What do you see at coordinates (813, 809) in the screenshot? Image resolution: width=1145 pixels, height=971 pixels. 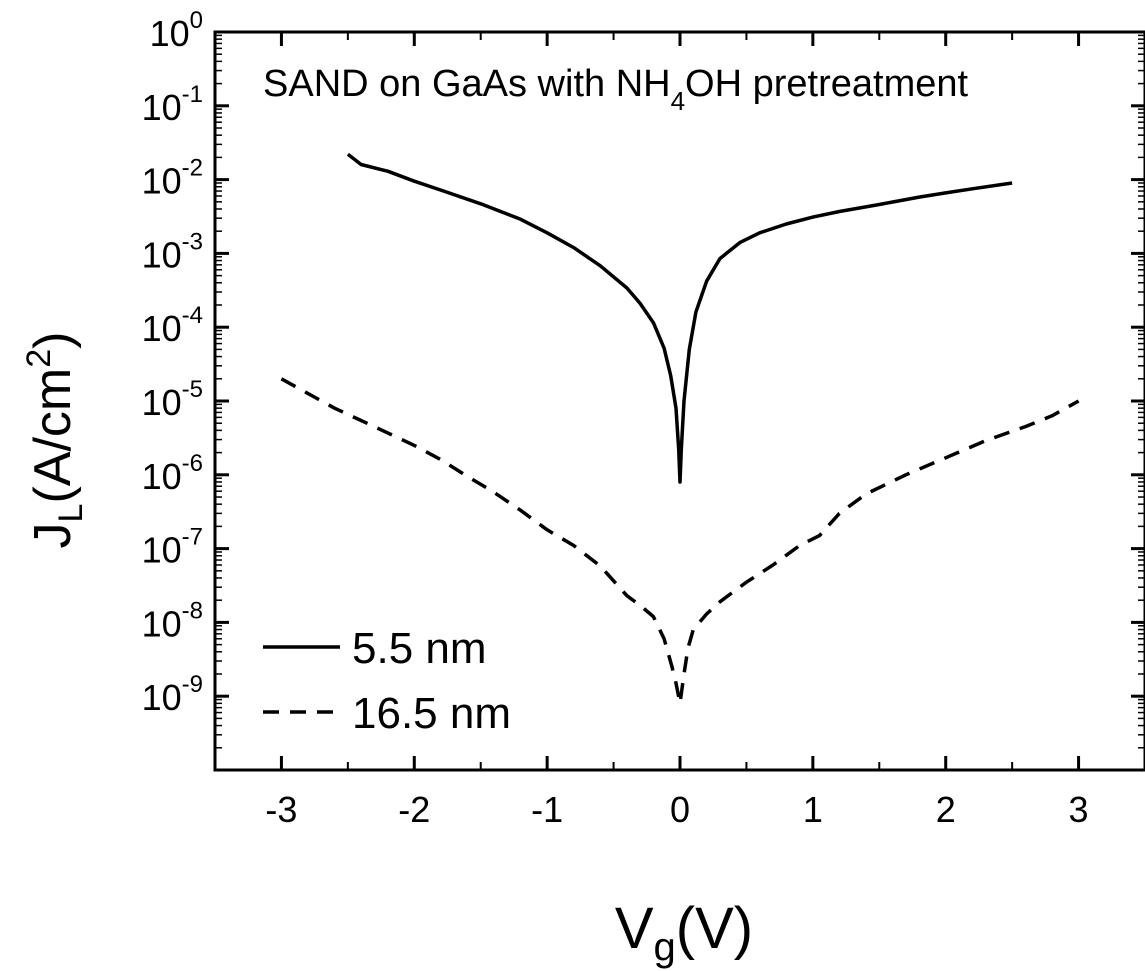 I see `x-tick-label: 1` at bounding box center [813, 809].